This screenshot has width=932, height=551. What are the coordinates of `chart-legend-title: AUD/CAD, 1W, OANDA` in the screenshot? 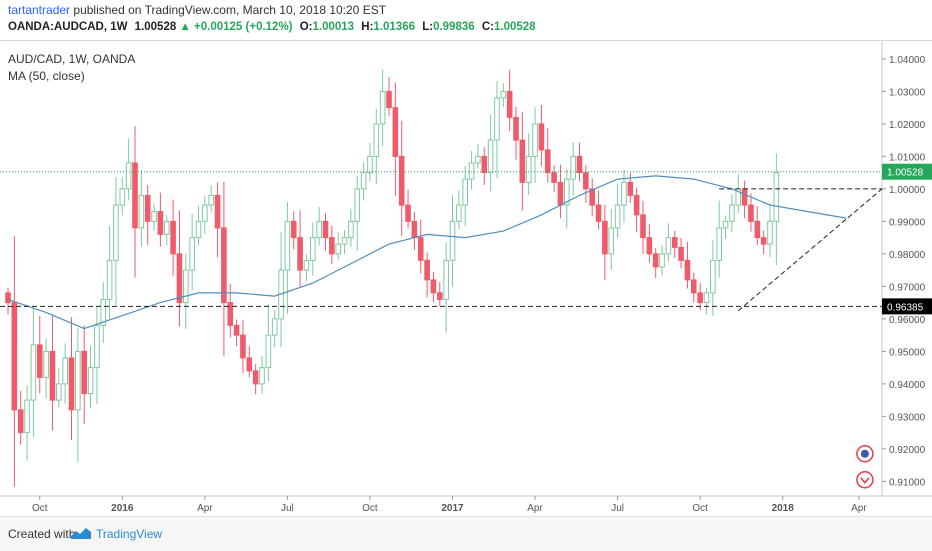 It's located at (72, 59).